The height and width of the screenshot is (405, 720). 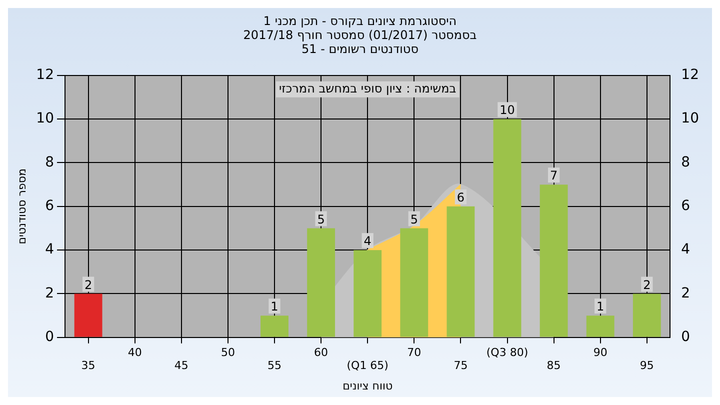 I want to click on x-tick-label: (Q3 80), so click(x=507, y=352).